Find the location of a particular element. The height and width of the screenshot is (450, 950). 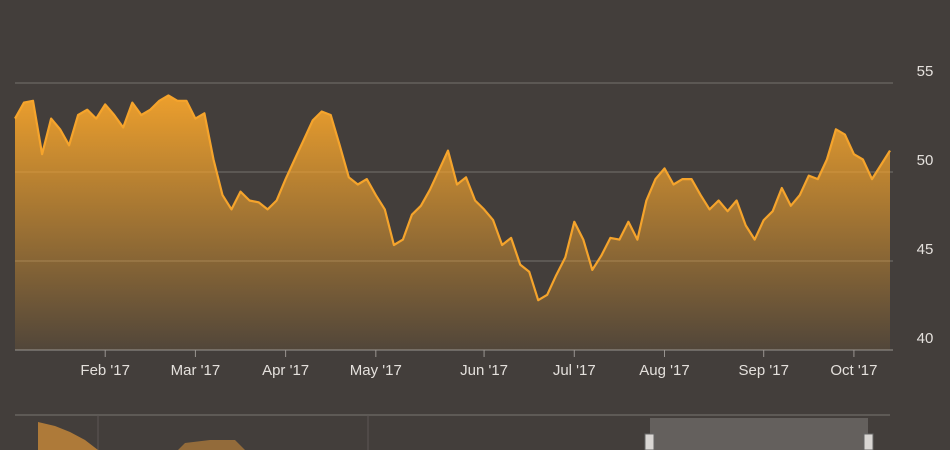

x-tick-label: Feb '17 is located at coordinates (105, 370).